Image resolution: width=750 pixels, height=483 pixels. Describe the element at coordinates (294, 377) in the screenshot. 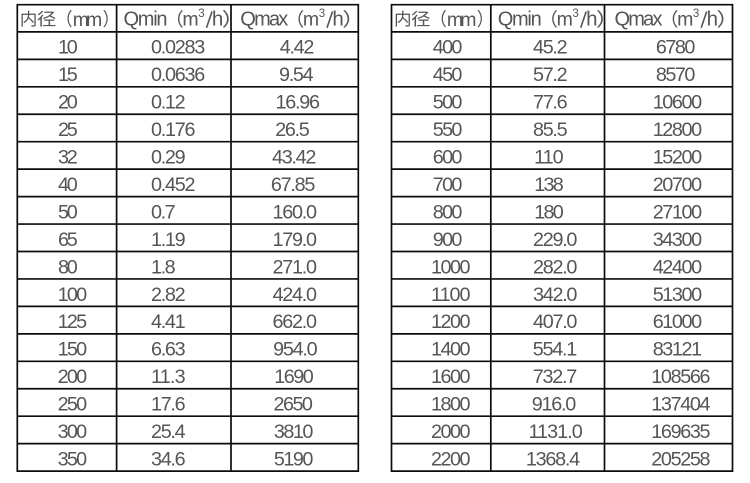

I see `svg-text: 1690` at that location.